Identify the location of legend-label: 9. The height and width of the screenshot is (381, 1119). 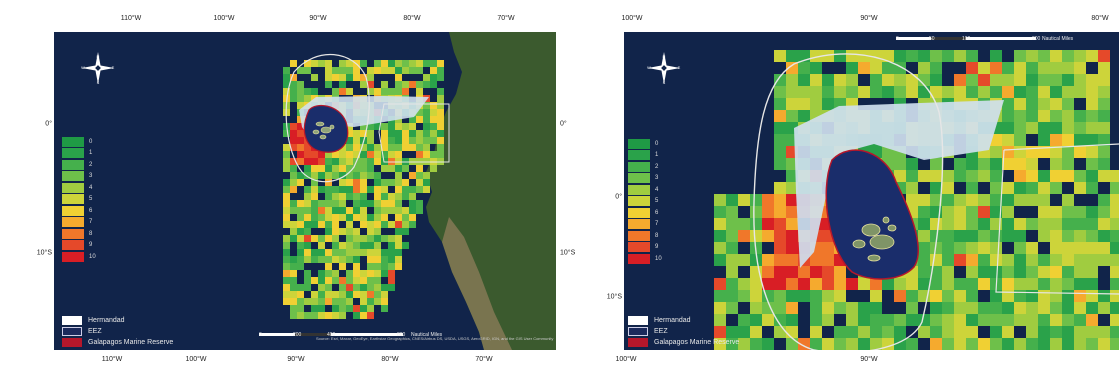
(91, 245).